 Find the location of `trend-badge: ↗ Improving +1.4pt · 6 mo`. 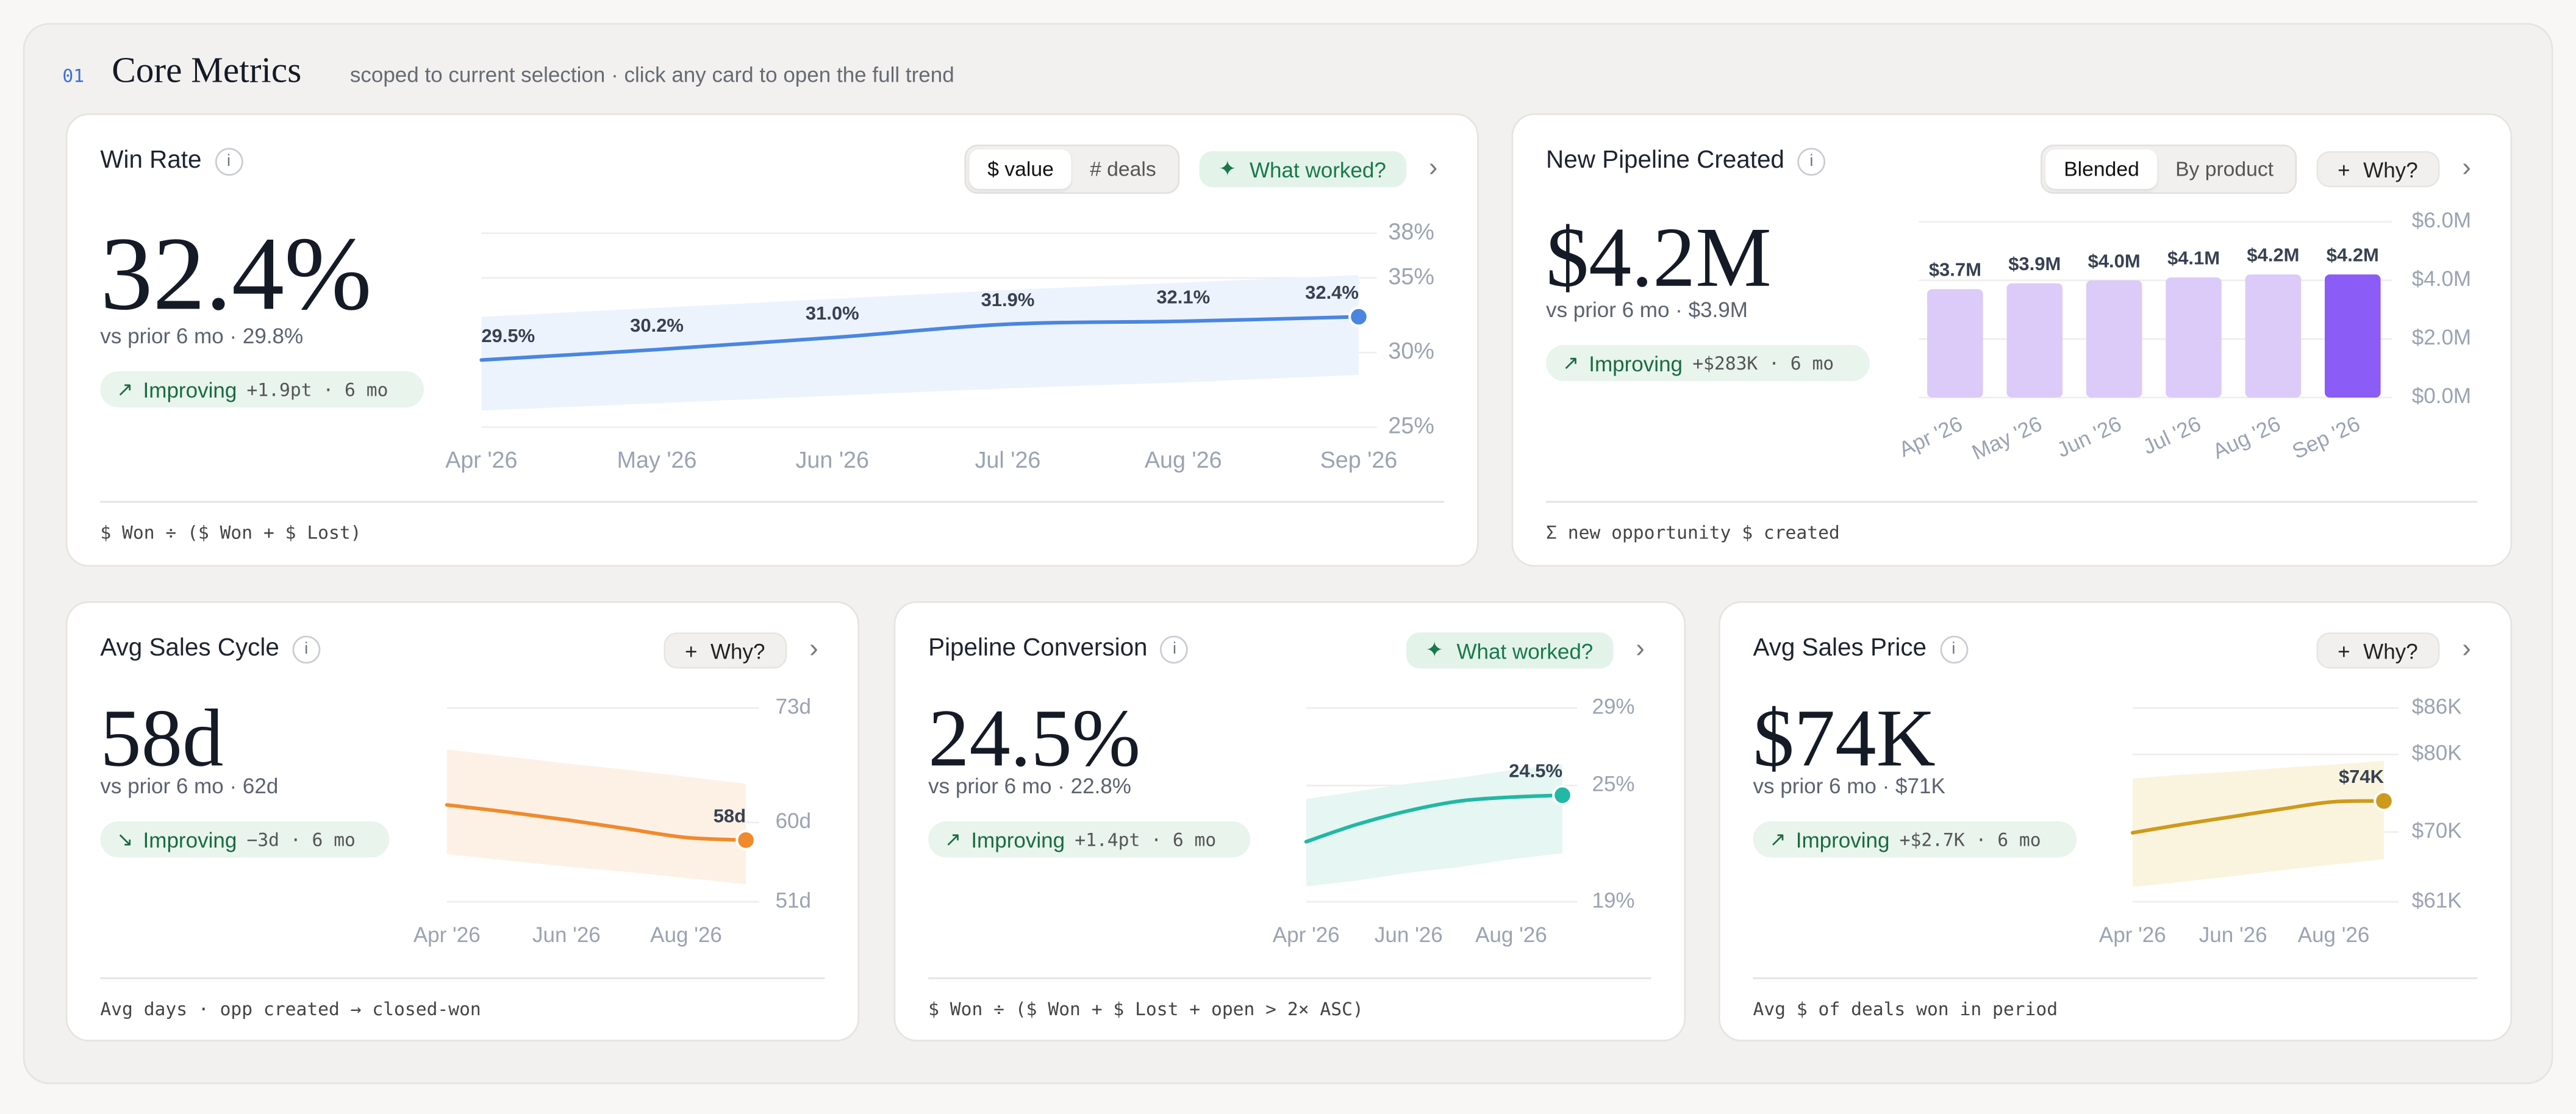

trend-badge: ↗ Improving +1.4pt · 6 mo is located at coordinates (1089, 839).